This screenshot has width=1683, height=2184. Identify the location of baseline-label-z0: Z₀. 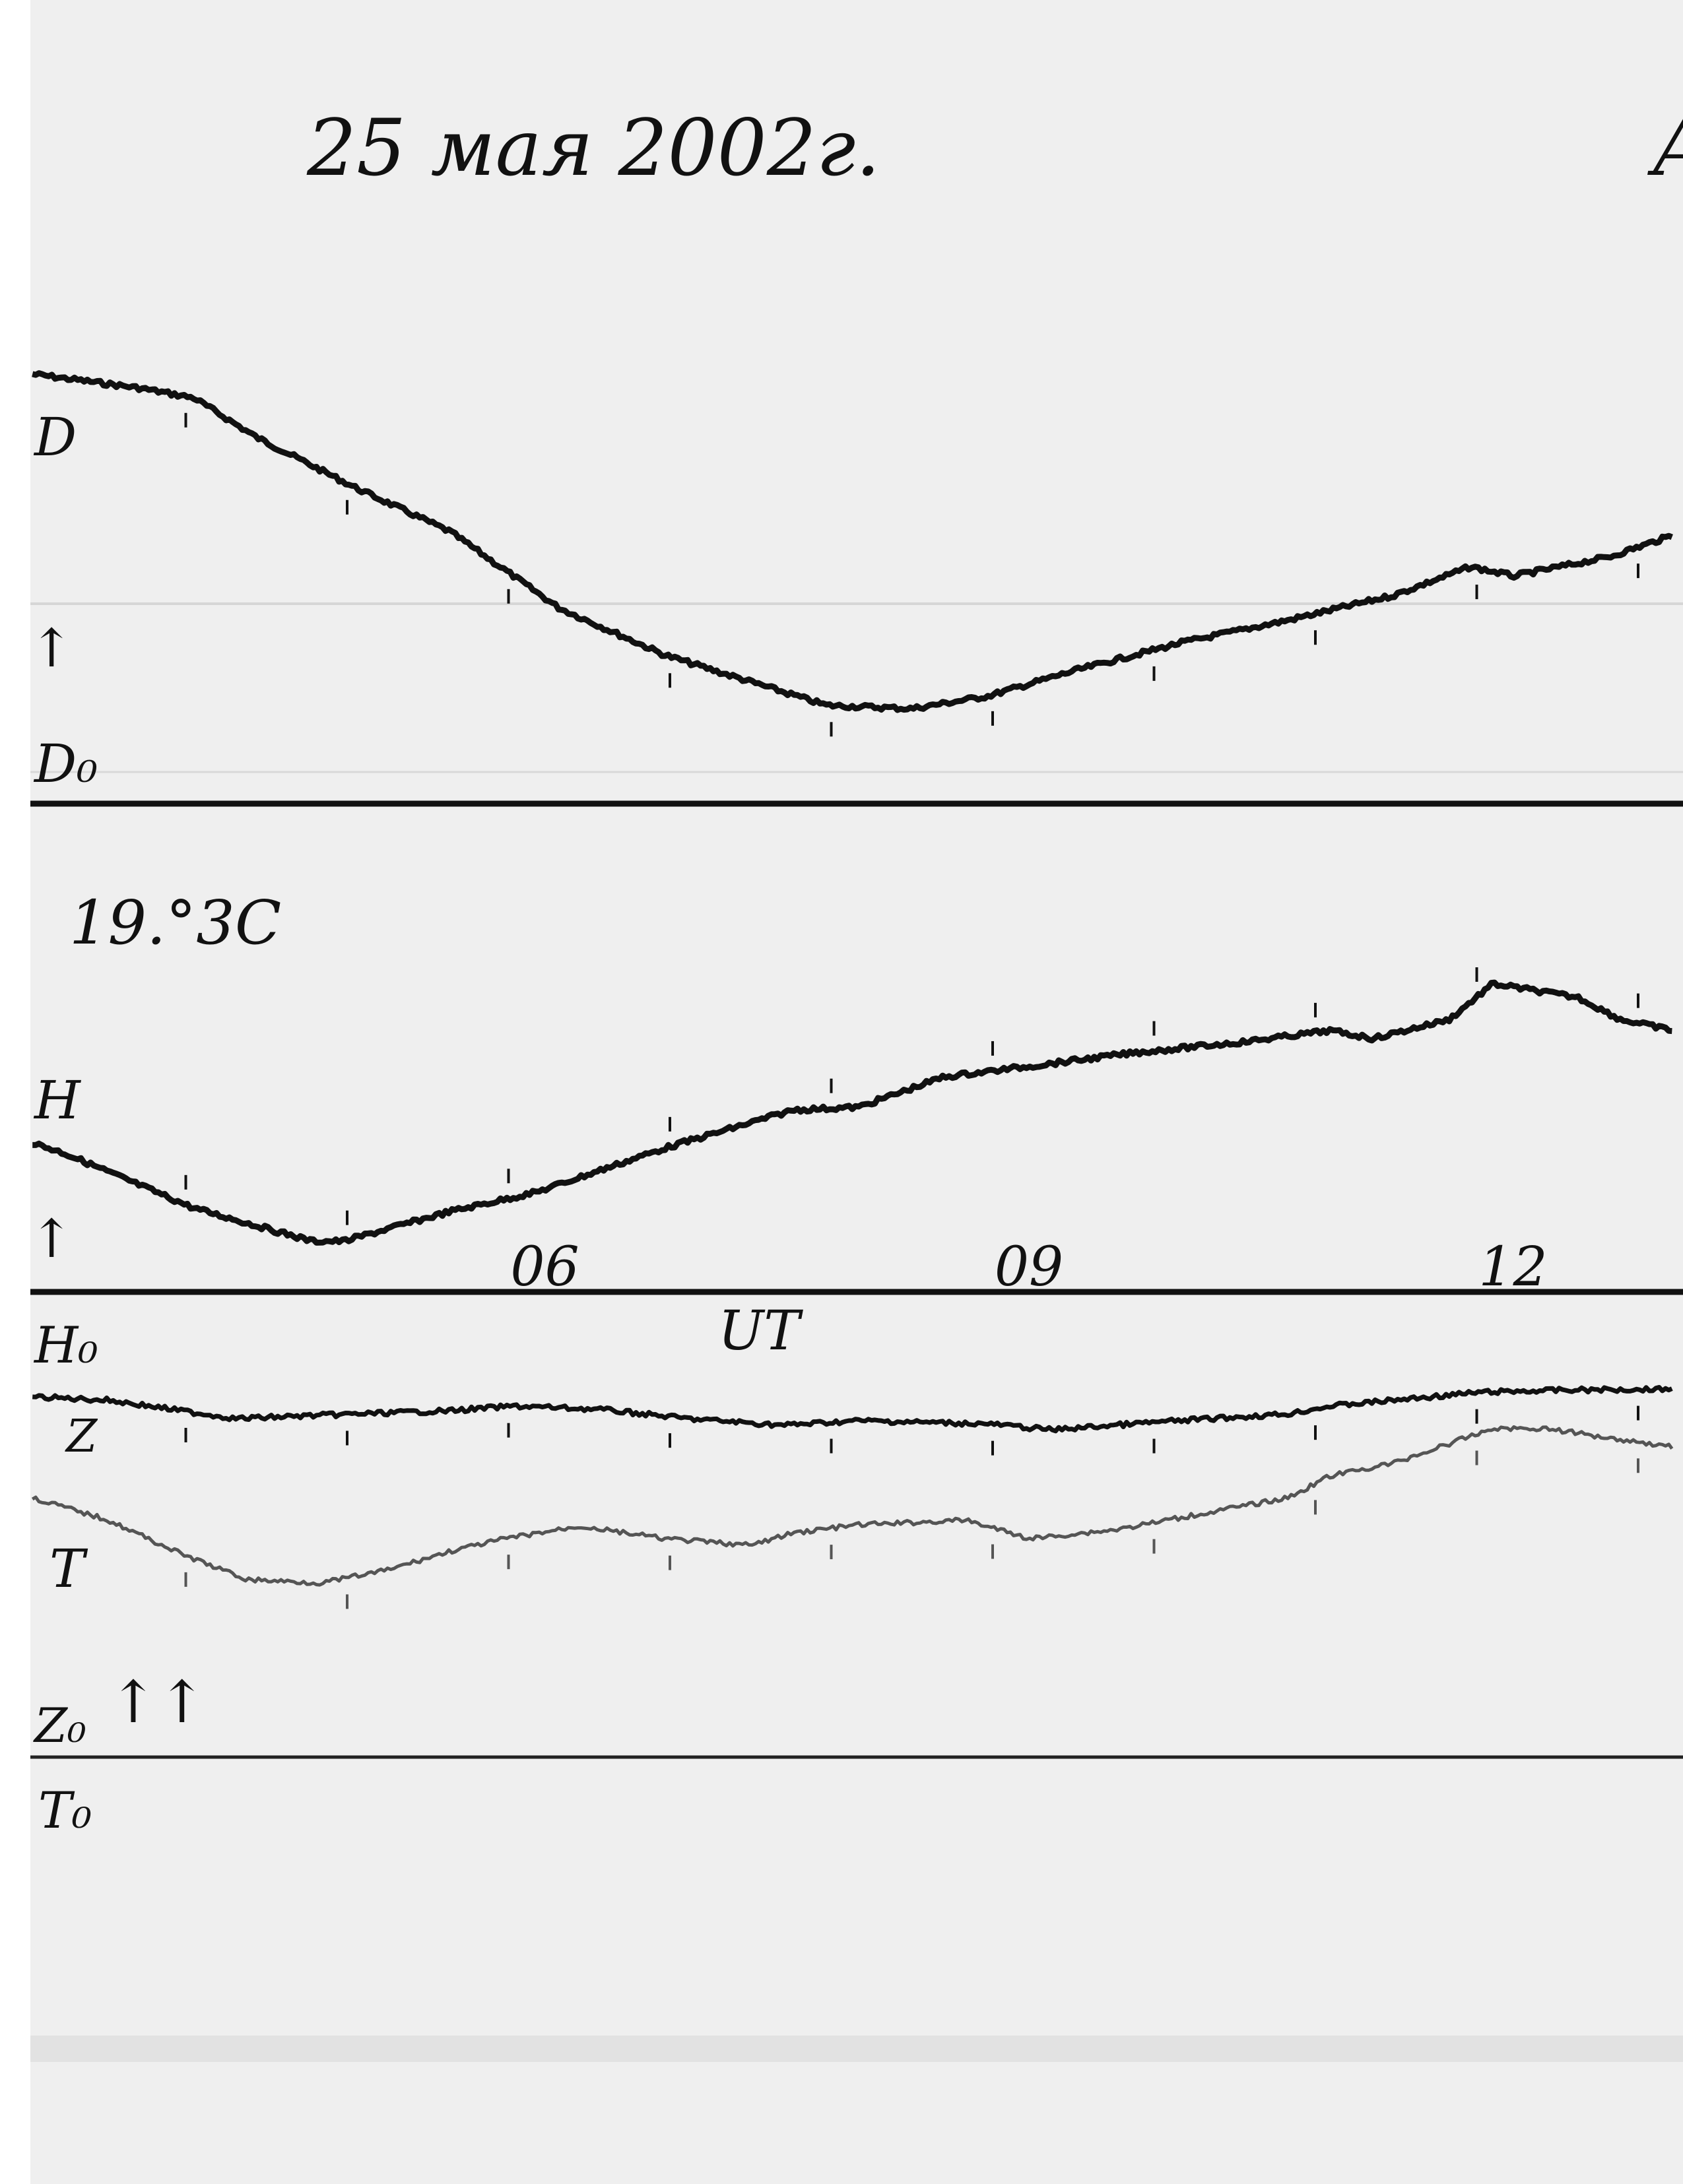
(60, 1725).